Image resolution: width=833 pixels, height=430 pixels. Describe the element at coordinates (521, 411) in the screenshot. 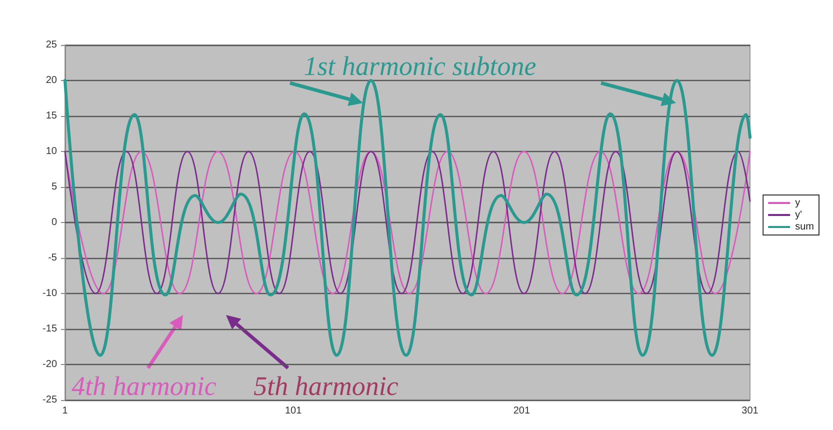

I see `x-tick-label: 201` at that location.